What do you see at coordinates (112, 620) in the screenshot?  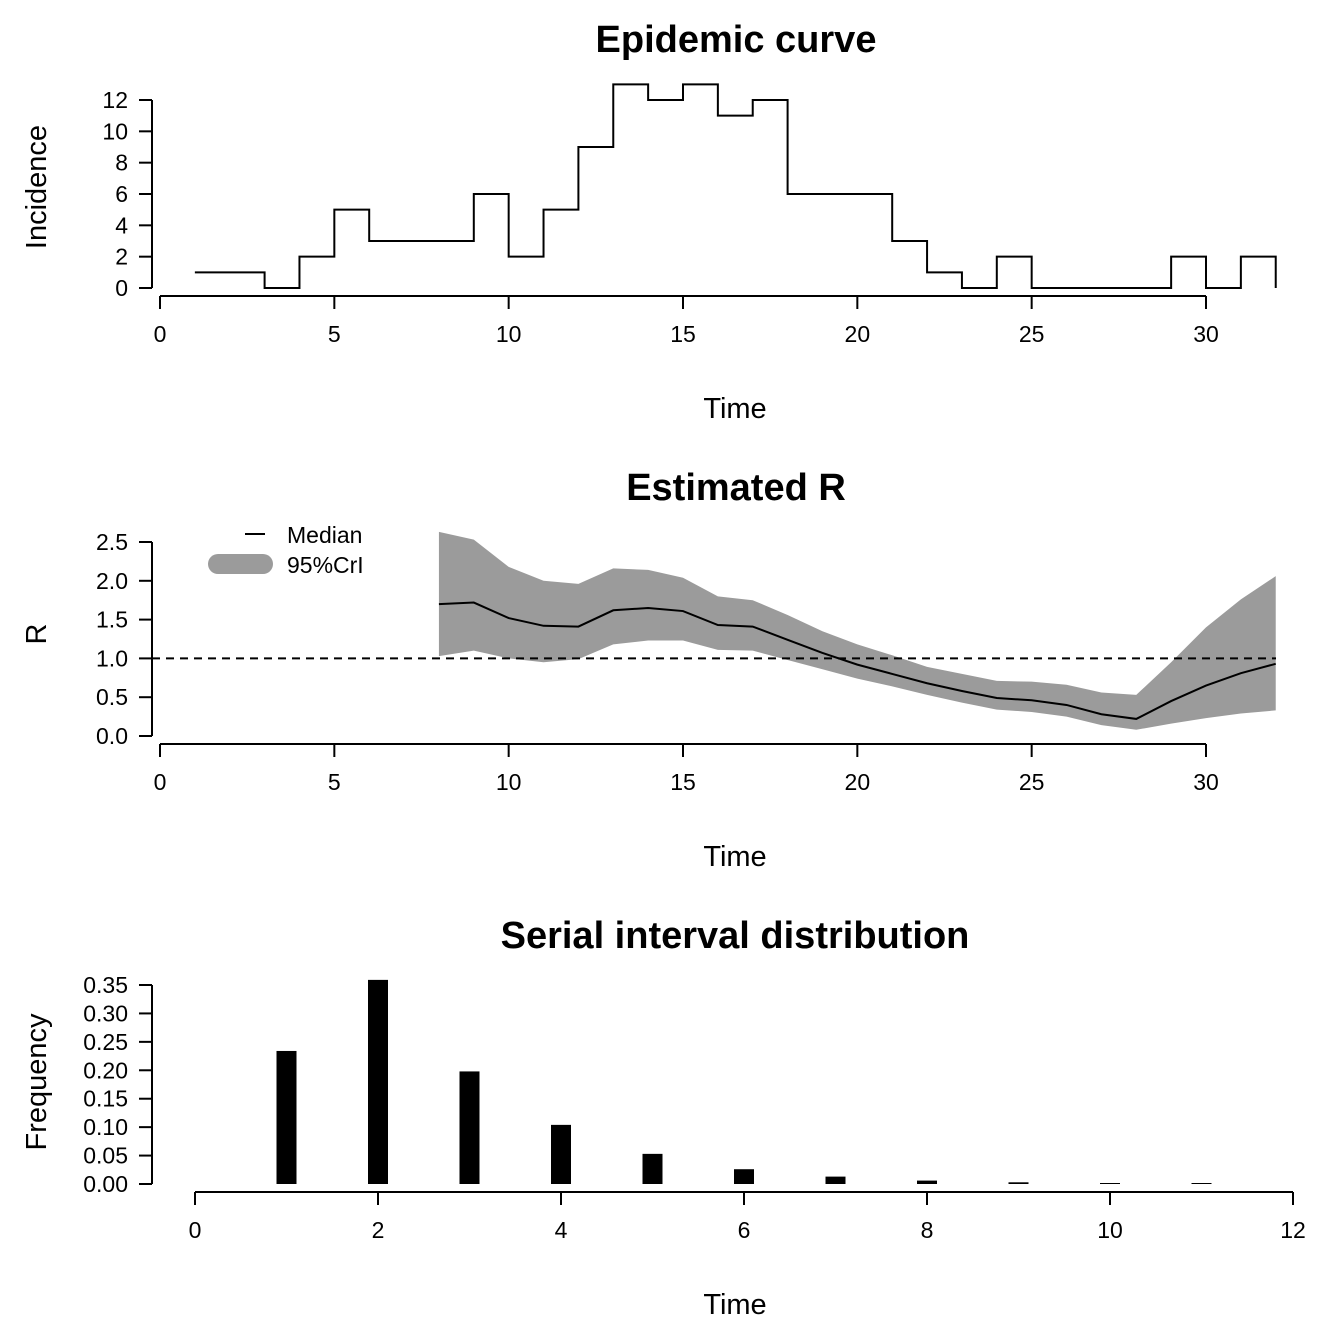 I see `r-y-tick-label: 1.5` at bounding box center [112, 620].